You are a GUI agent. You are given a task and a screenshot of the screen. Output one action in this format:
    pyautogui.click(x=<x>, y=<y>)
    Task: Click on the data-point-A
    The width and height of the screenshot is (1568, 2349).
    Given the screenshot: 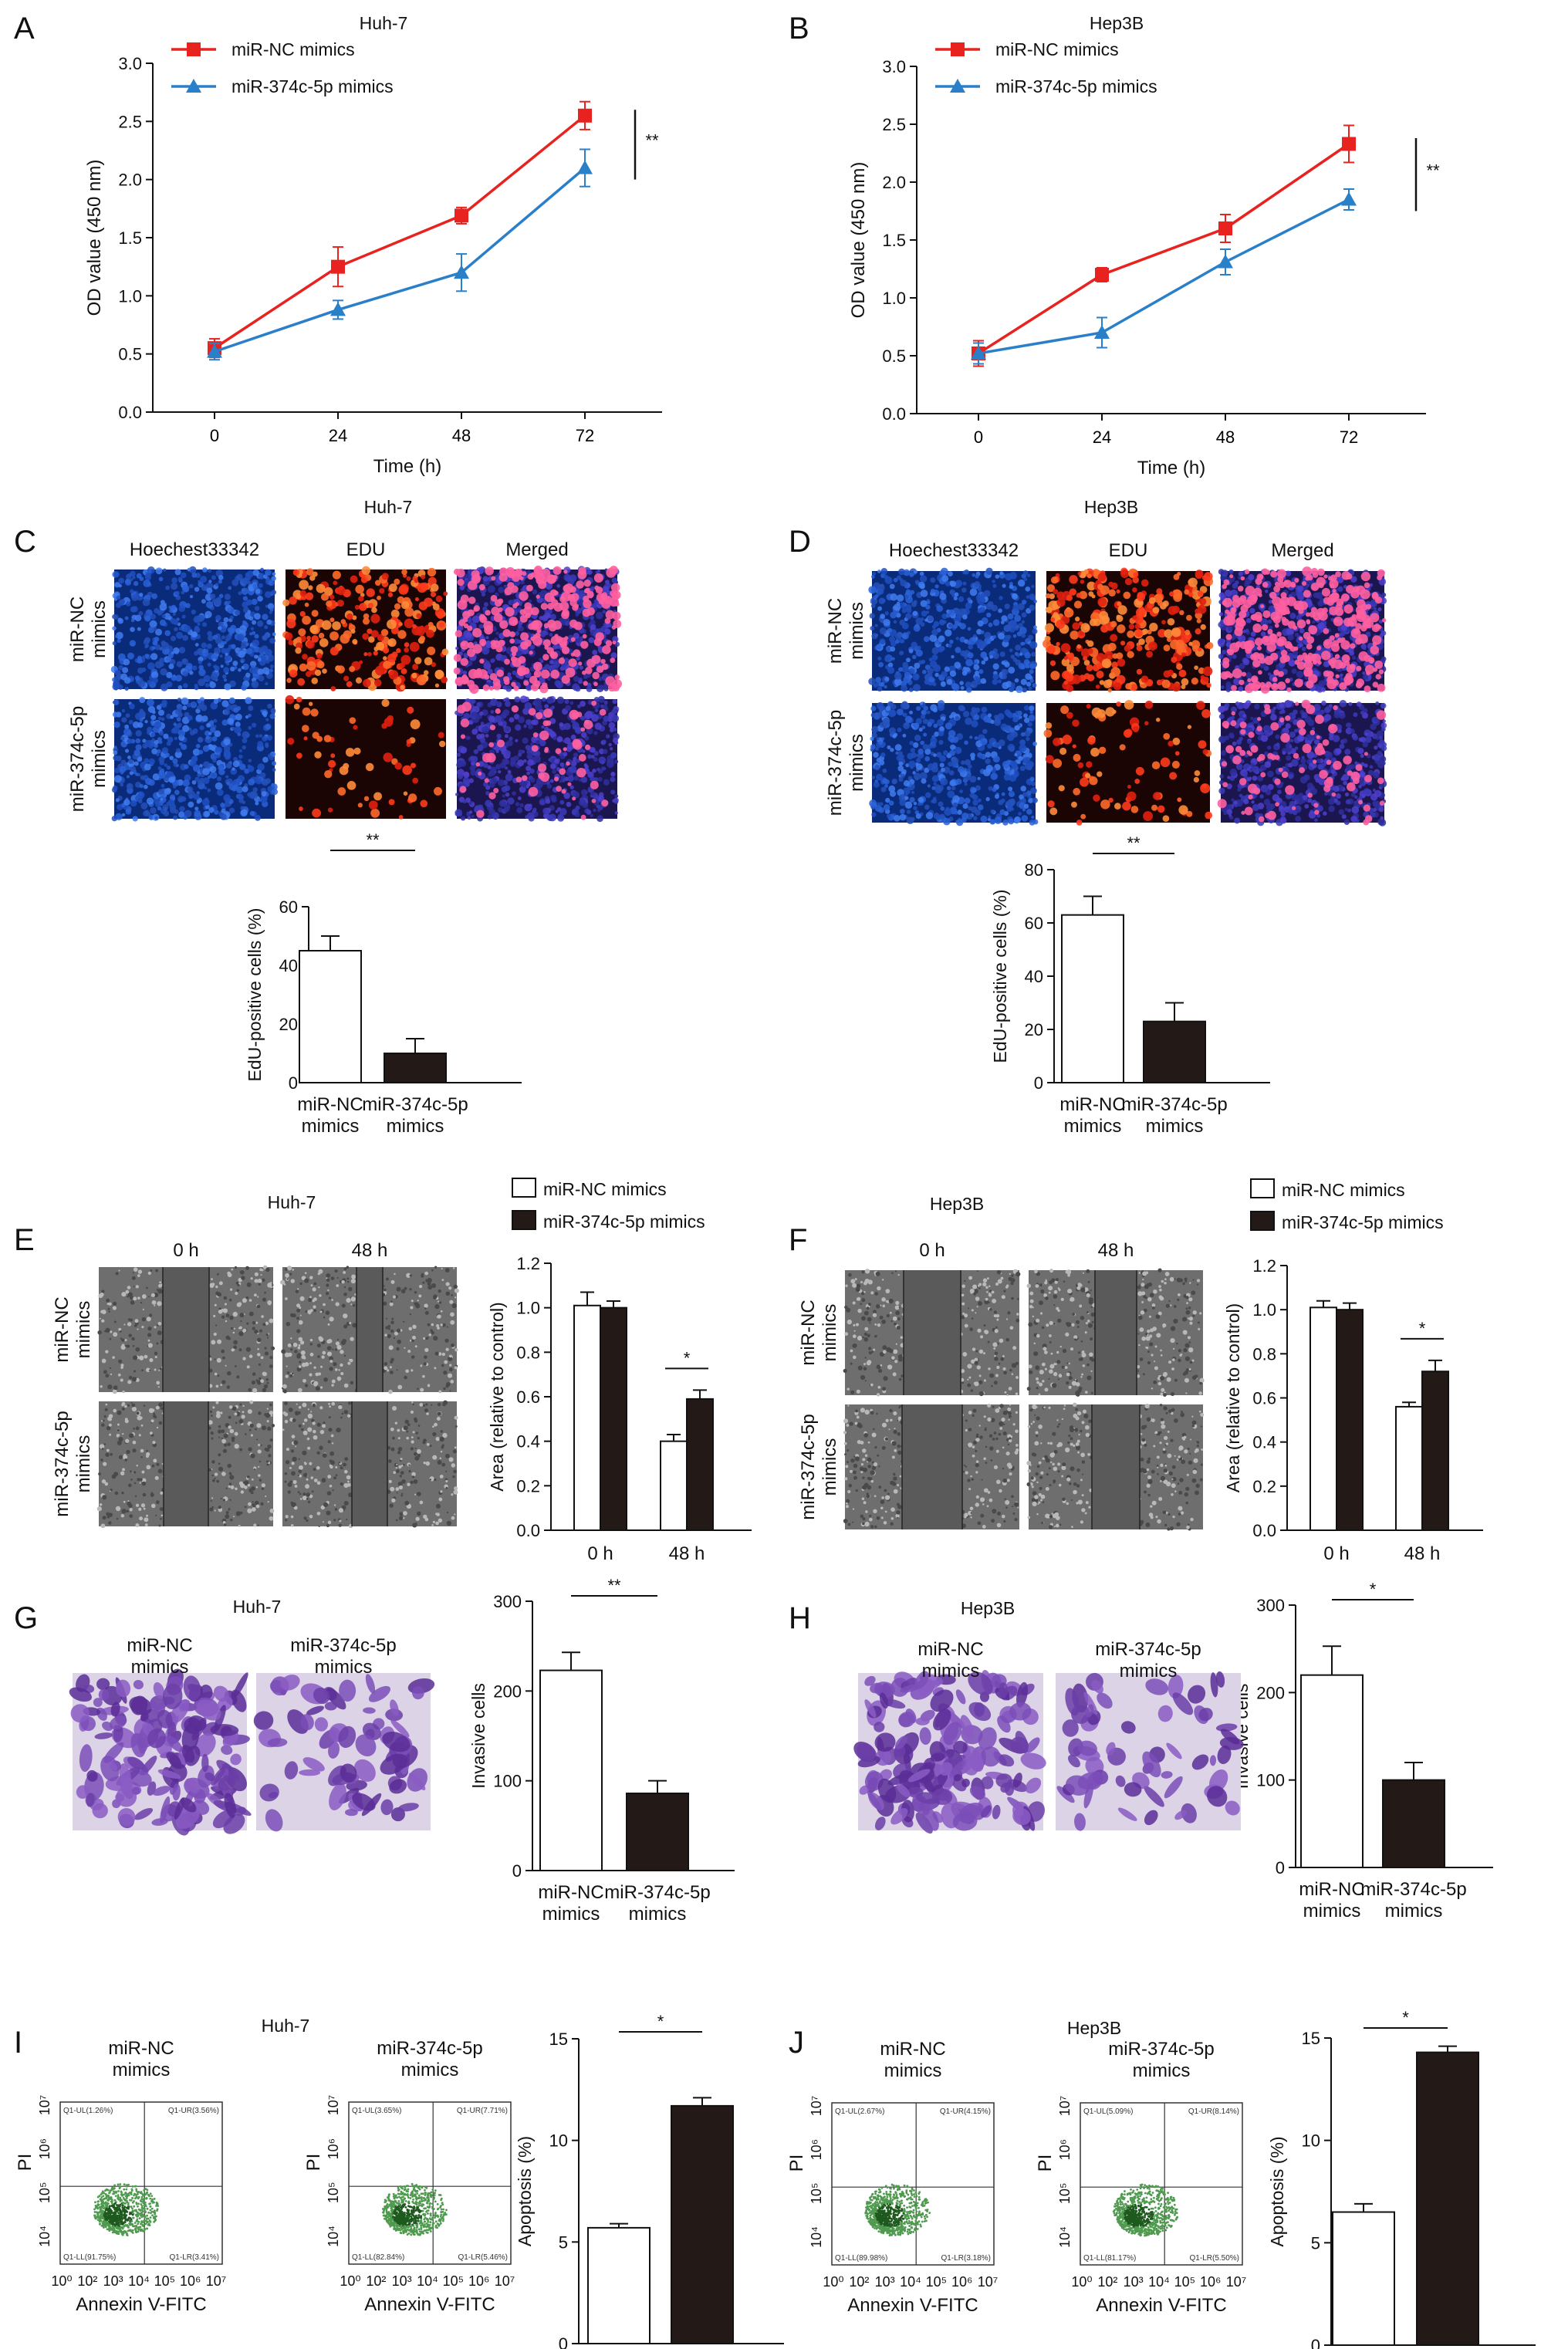 What is the action you would take?
    pyautogui.click(x=585, y=115)
    